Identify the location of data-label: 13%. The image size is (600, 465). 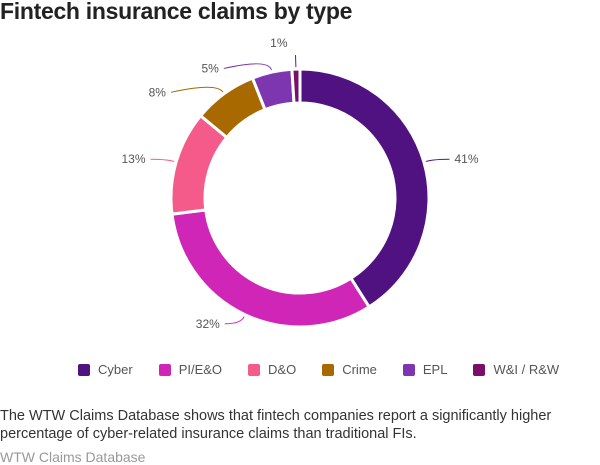
(133, 159).